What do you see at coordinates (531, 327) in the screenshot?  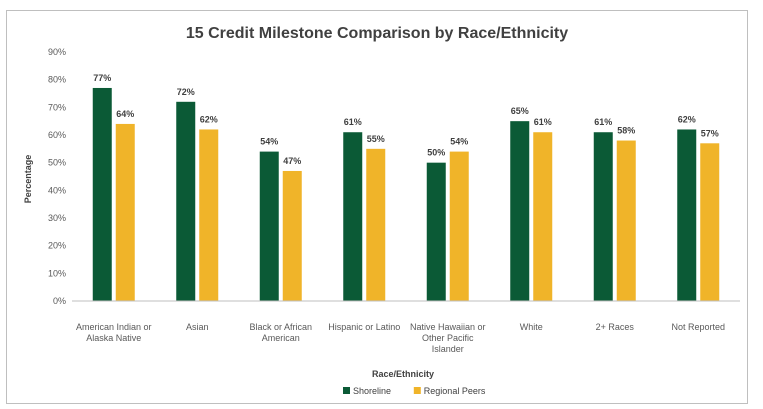 I see `x-category-label: White` at bounding box center [531, 327].